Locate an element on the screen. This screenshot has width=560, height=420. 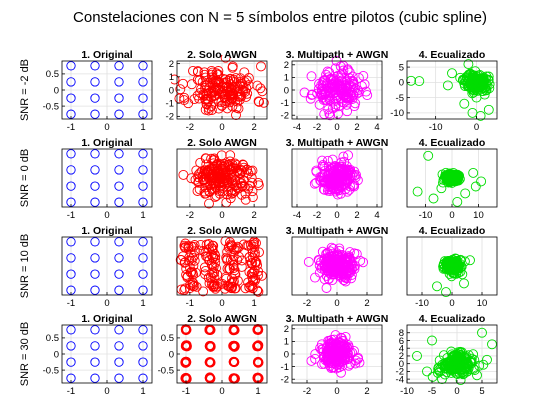
y-tick-label: -2 is located at coordinates (285, 380).